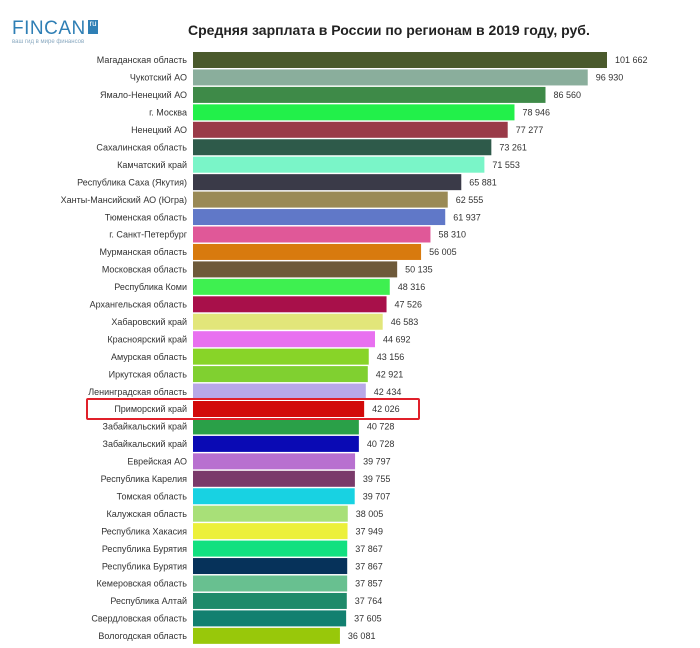 The height and width of the screenshot is (648, 700). I want to click on value-label-21: 40 728, so click(381, 427).